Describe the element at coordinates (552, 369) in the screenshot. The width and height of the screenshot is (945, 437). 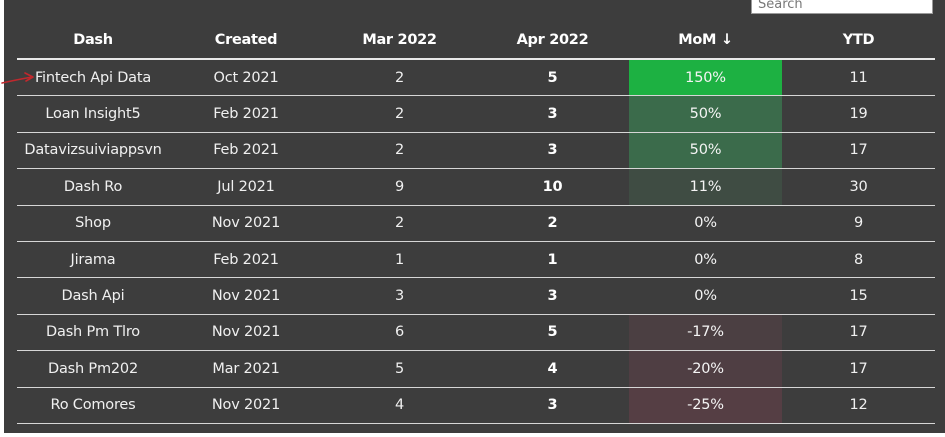
I see `cell-apr-2022: 4` at that location.